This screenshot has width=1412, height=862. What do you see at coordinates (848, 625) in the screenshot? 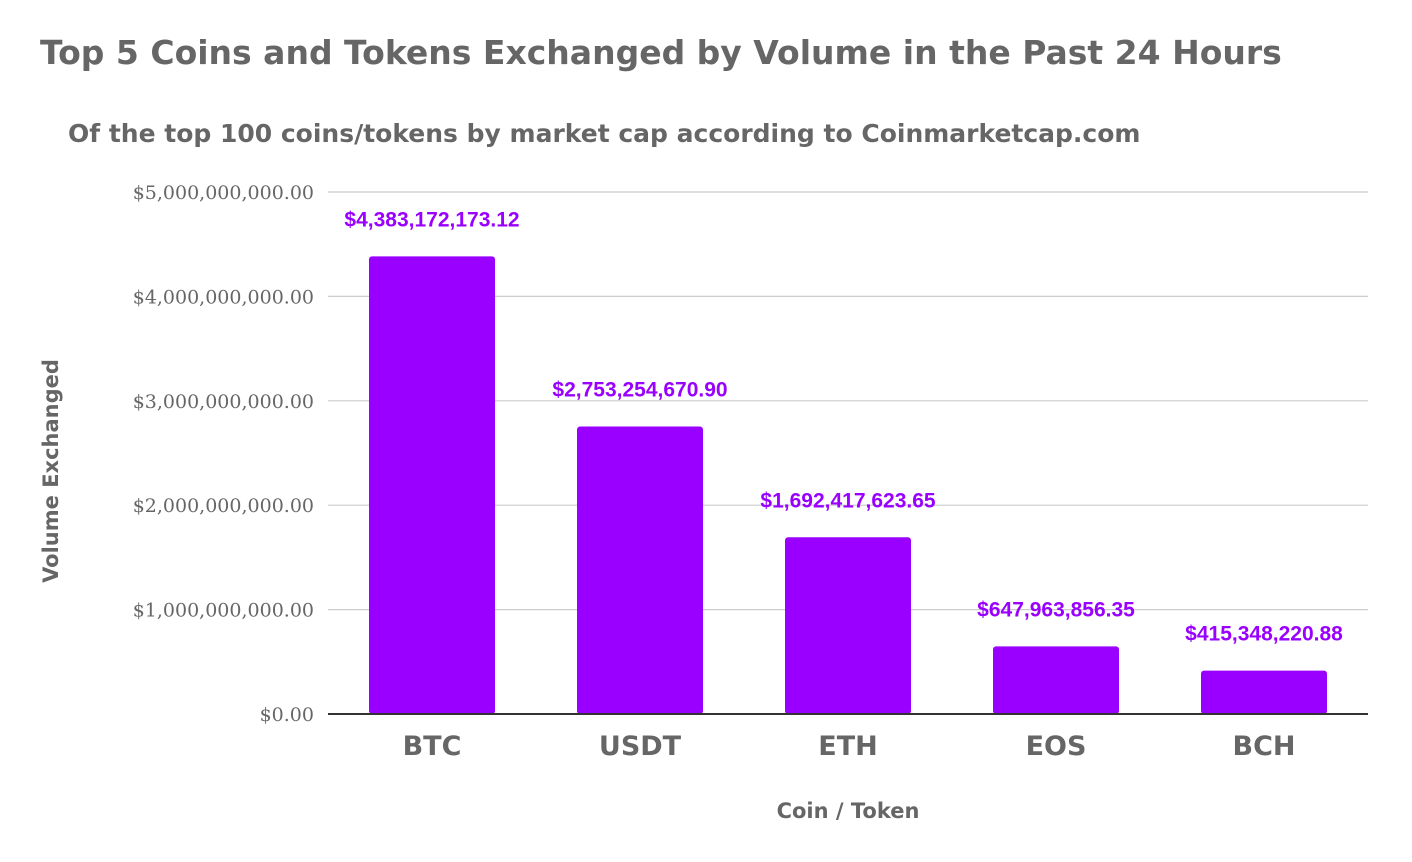
I see `bar-eth` at bounding box center [848, 625].